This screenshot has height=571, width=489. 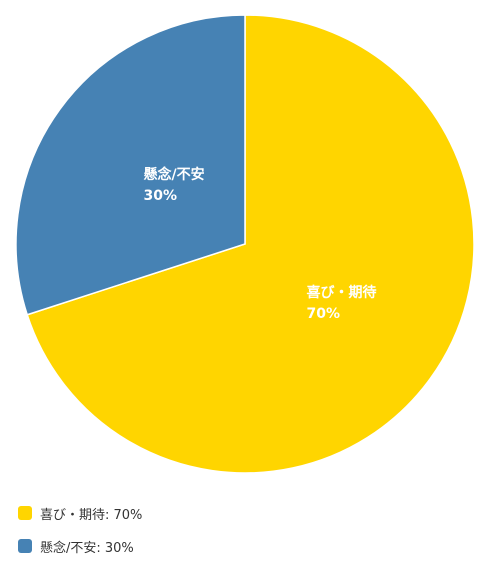 I want to click on legend-item-joy: 喜び・期待: 70%, so click(x=80, y=513).